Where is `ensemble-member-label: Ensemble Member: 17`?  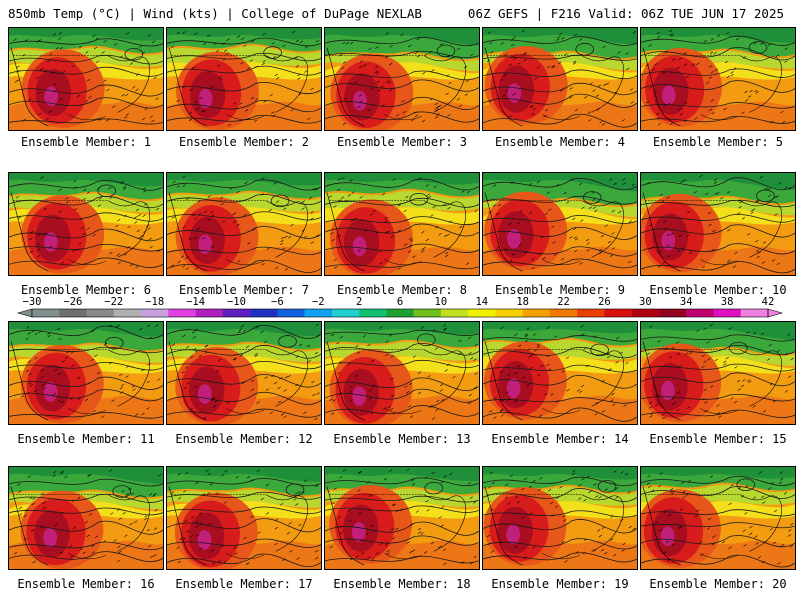
ensemble-member-label: Ensemble Member: 17 is located at coordinates (244, 584).